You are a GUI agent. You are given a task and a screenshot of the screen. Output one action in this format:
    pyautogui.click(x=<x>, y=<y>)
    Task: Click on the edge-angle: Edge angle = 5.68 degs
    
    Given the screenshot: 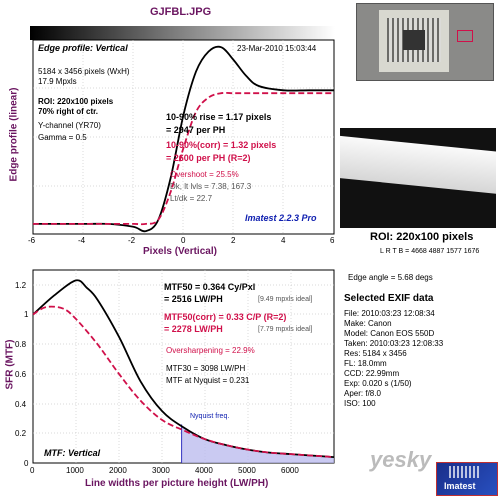 What is the action you would take?
    pyautogui.click(x=390, y=277)
    